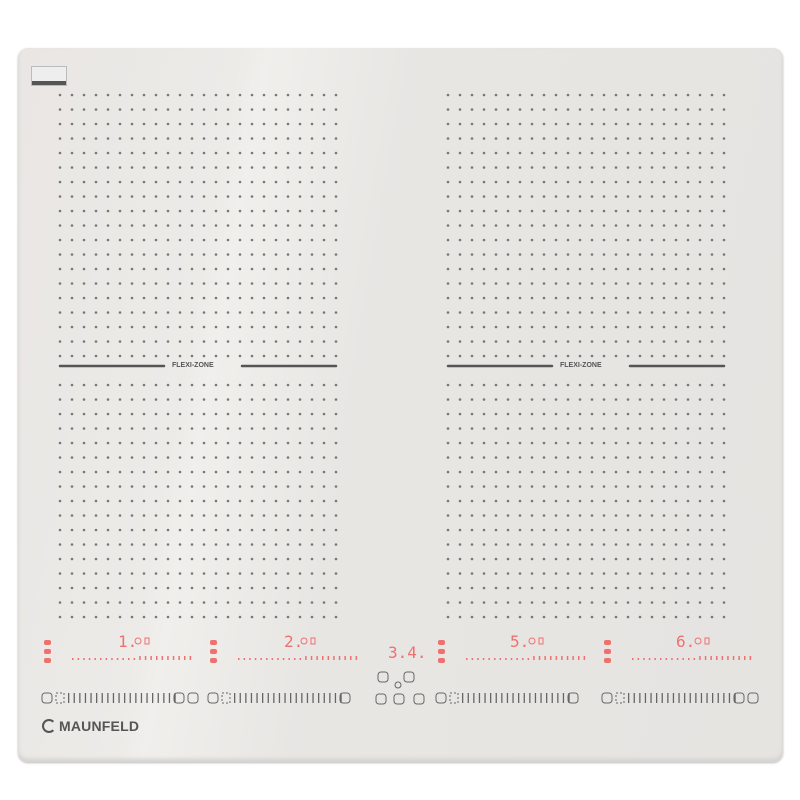 The image size is (800, 800). I want to click on minus-icon, so click(383, 677).